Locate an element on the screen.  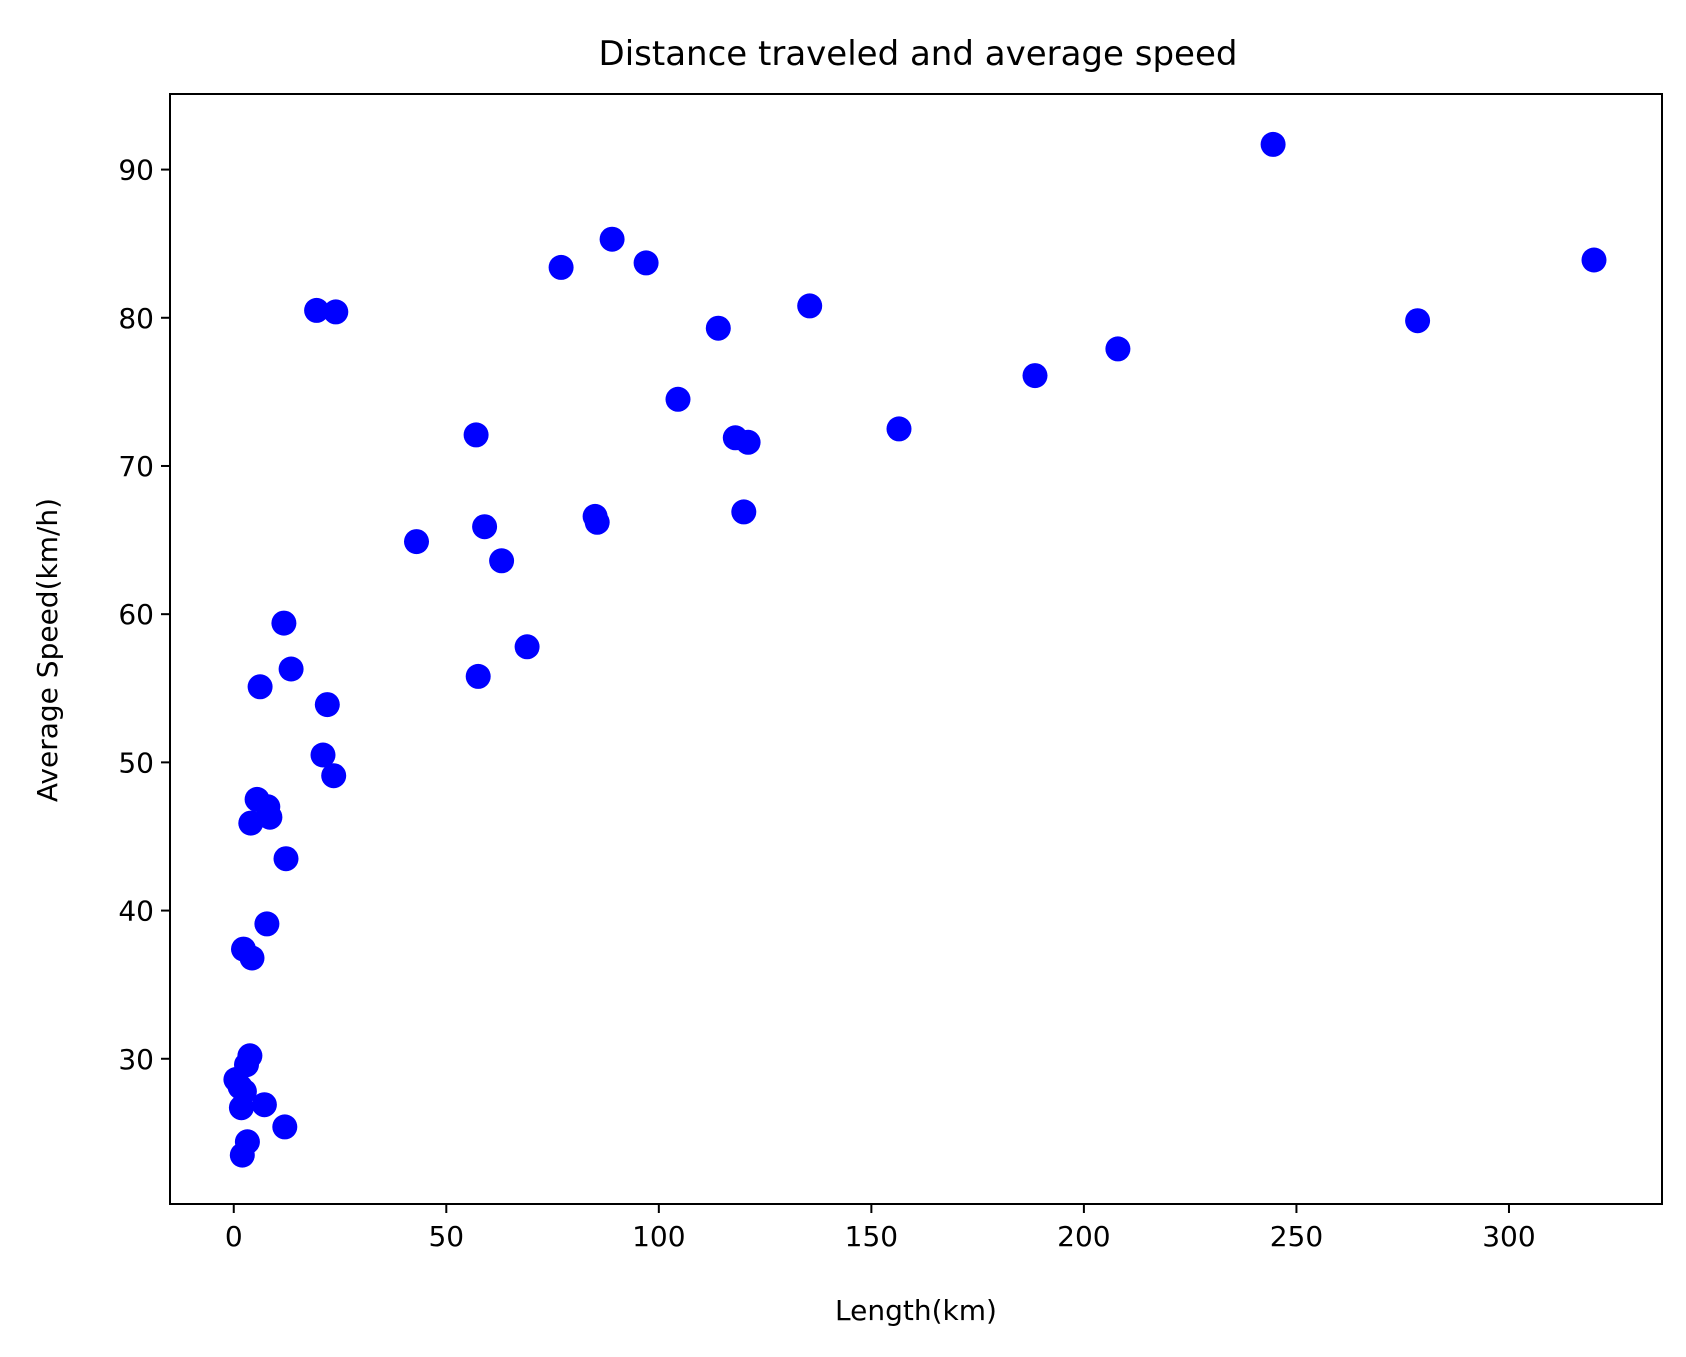
x-tick-label: 300 is located at coordinates (1508, 1236).